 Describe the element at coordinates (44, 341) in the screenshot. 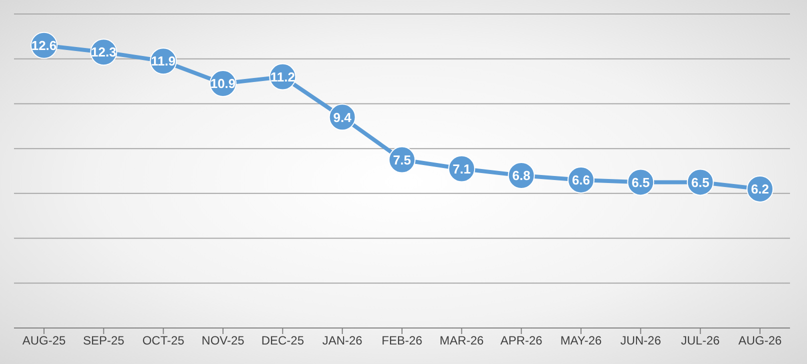

I see `x-tick-label: AUG-25` at that location.